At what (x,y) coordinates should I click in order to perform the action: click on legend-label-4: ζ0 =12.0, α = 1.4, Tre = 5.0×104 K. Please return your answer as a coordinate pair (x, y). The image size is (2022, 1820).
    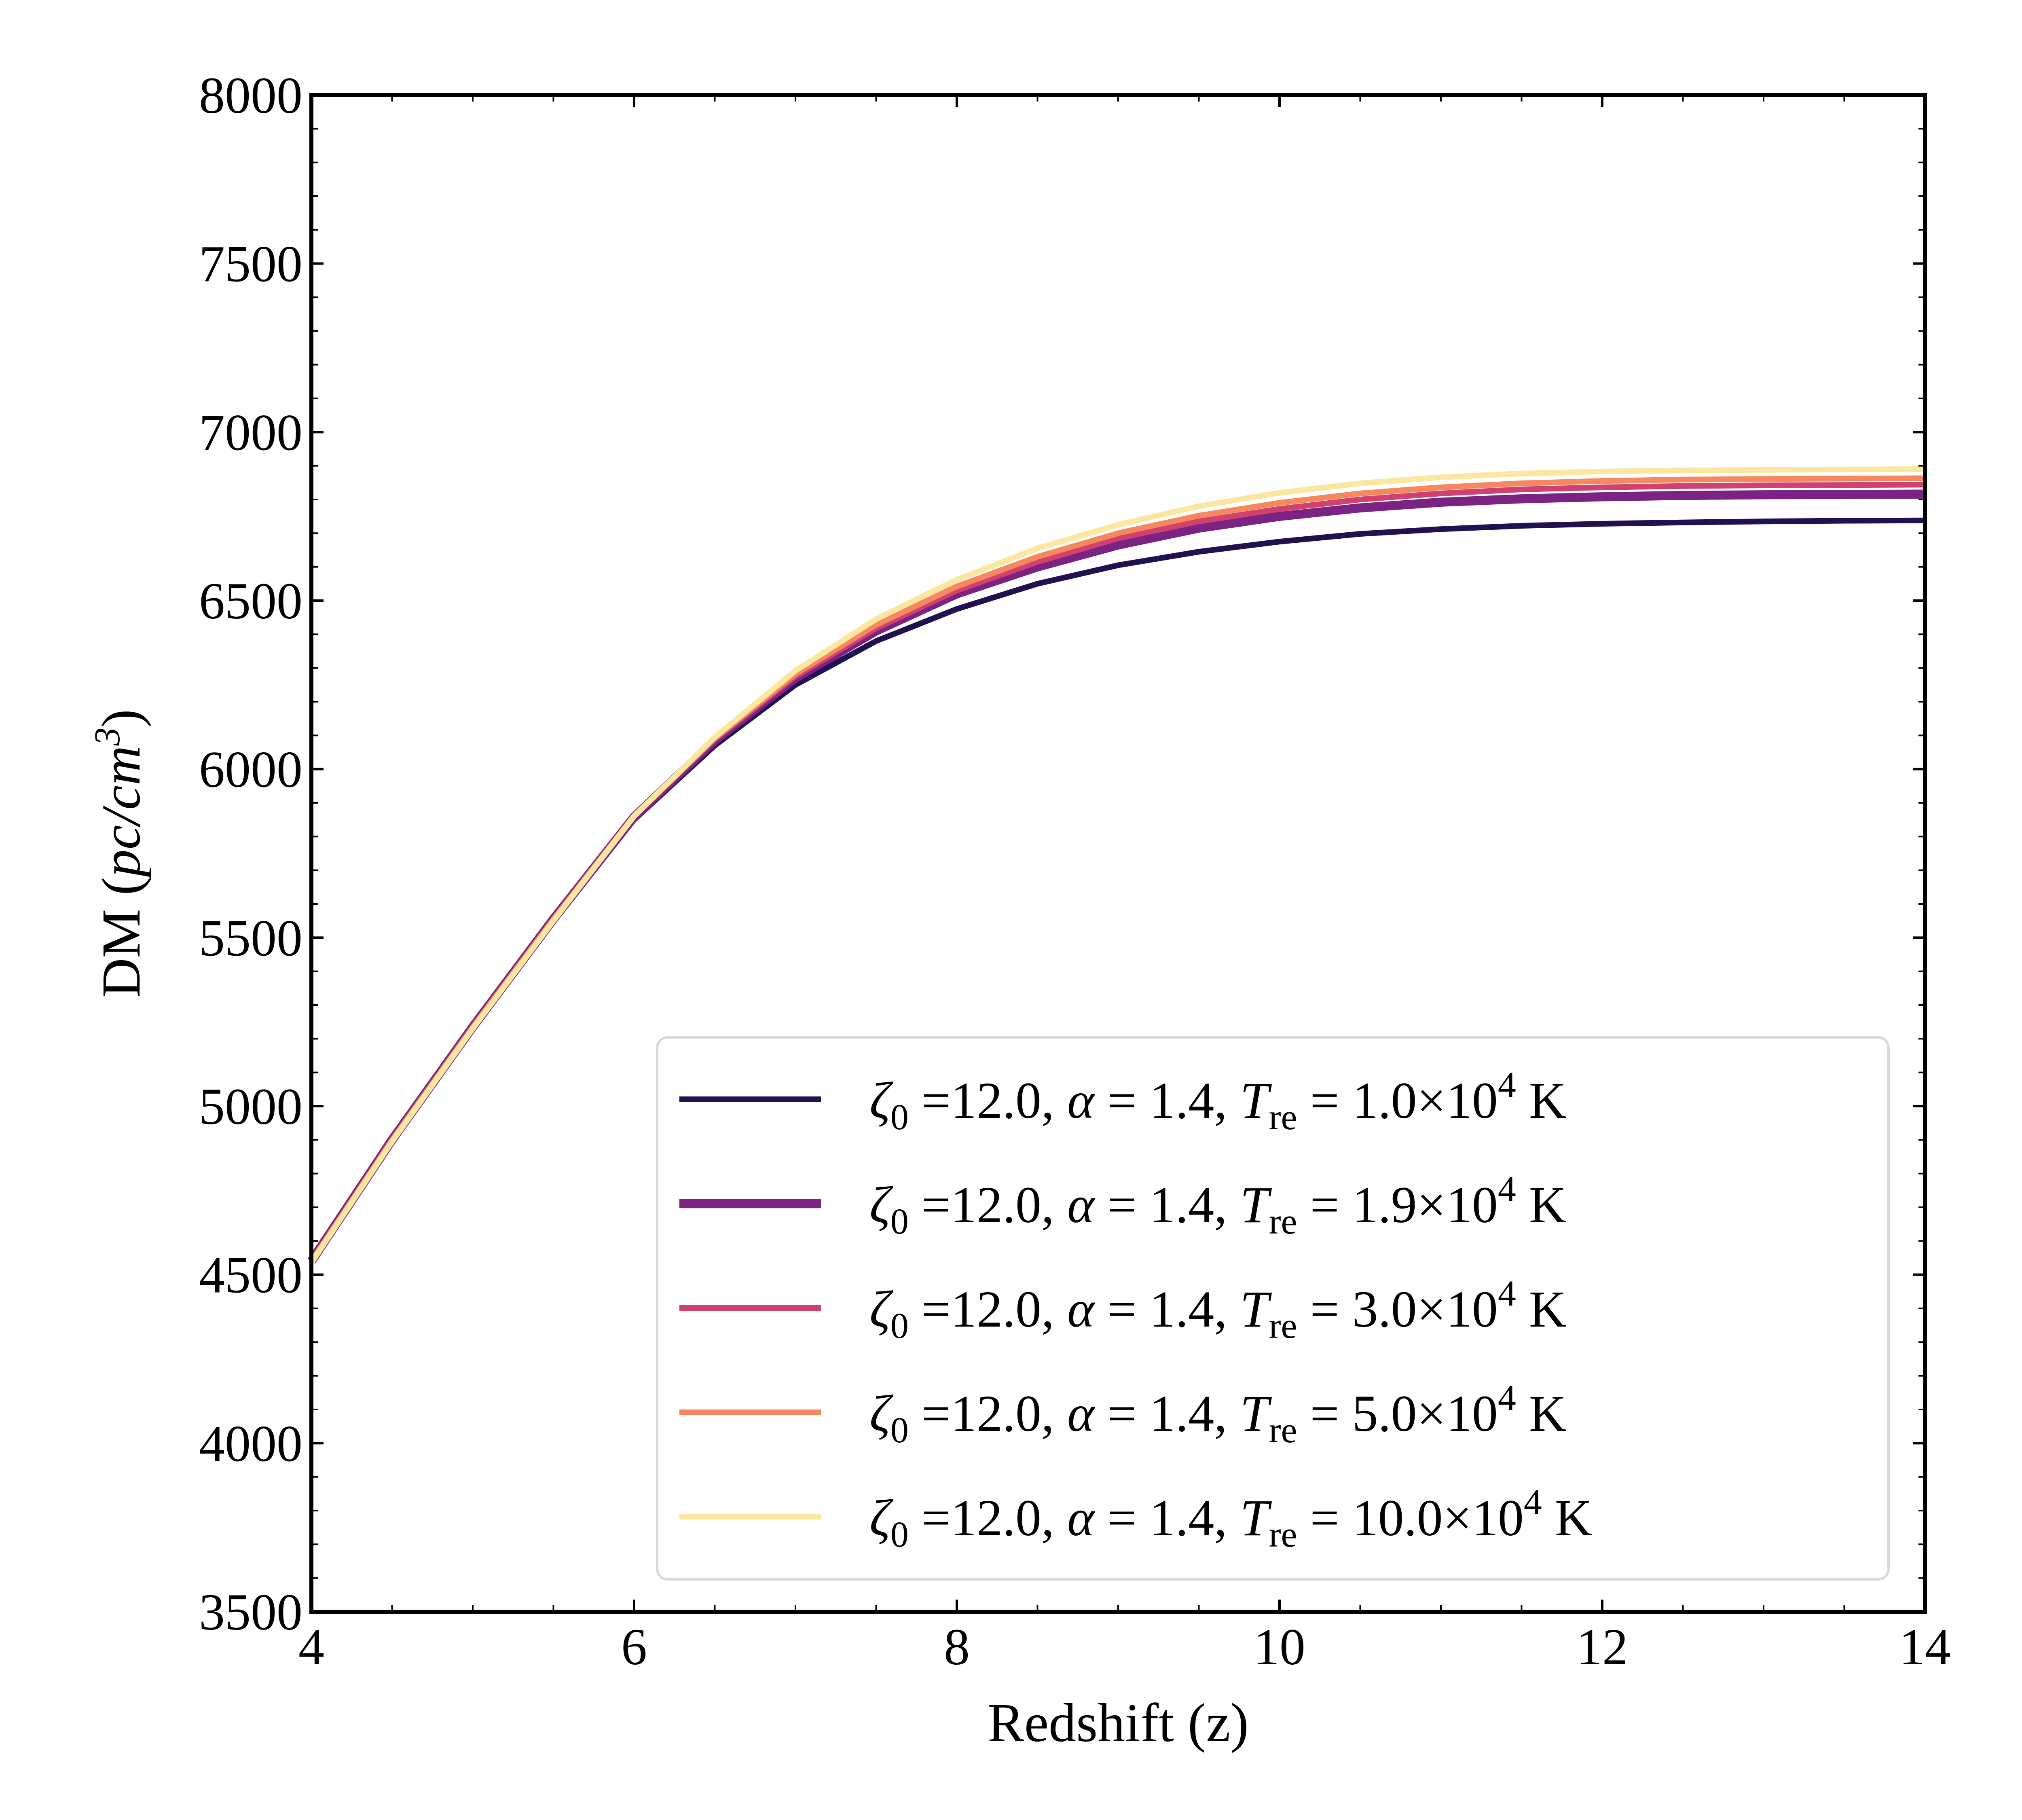
    Looking at the image, I should click on (1217, 1414).